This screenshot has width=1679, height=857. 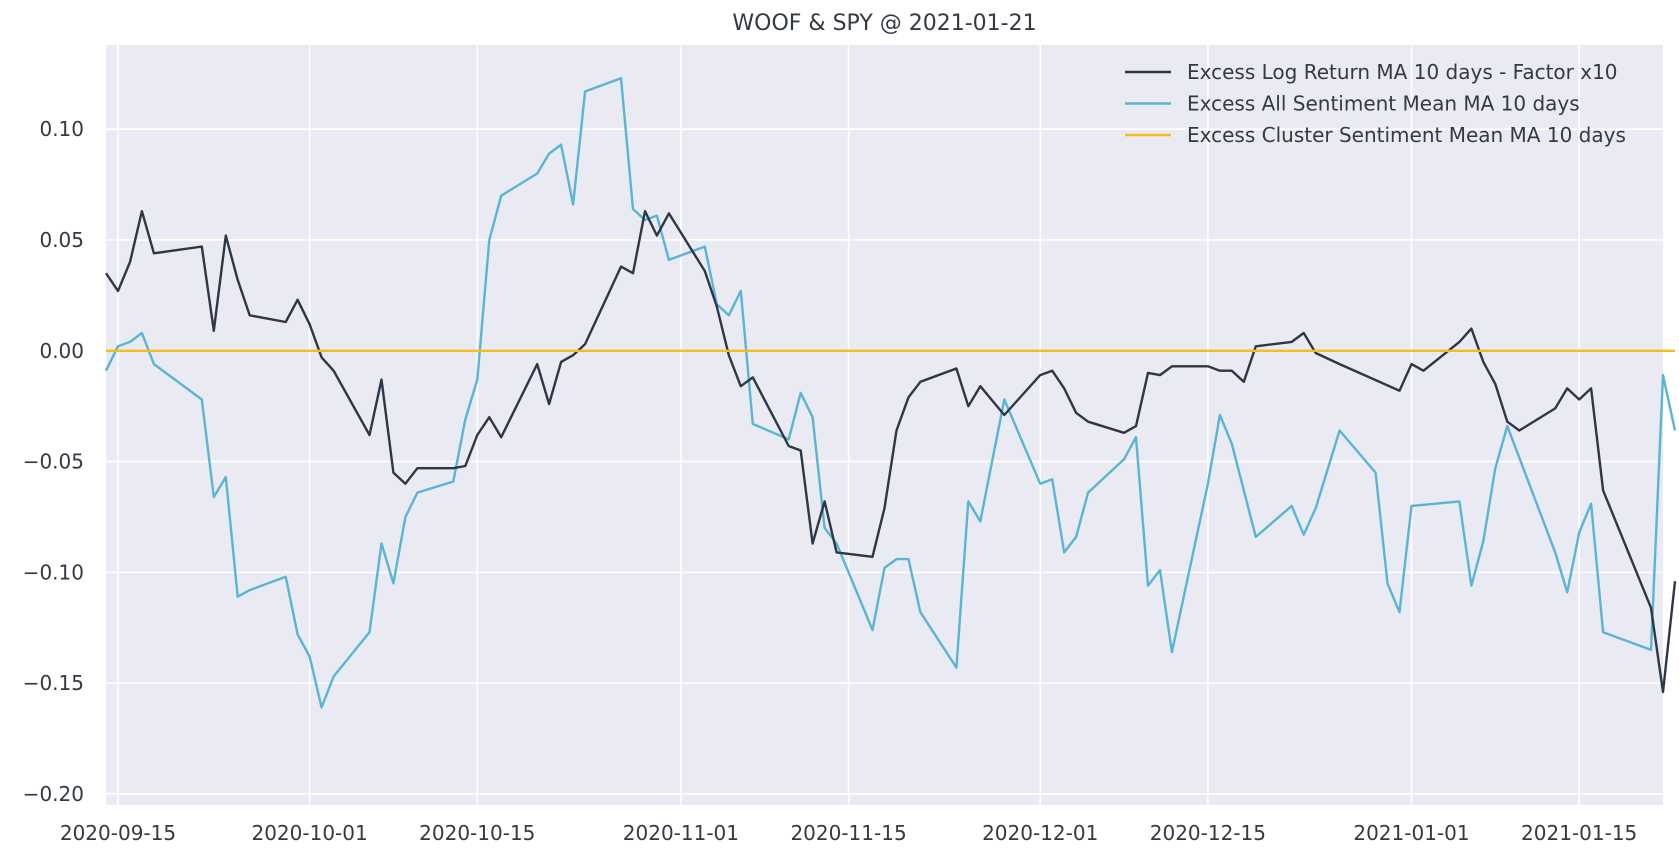 I want to click on x-tick-label: 2020-10-15, so click(x=477, y=833).